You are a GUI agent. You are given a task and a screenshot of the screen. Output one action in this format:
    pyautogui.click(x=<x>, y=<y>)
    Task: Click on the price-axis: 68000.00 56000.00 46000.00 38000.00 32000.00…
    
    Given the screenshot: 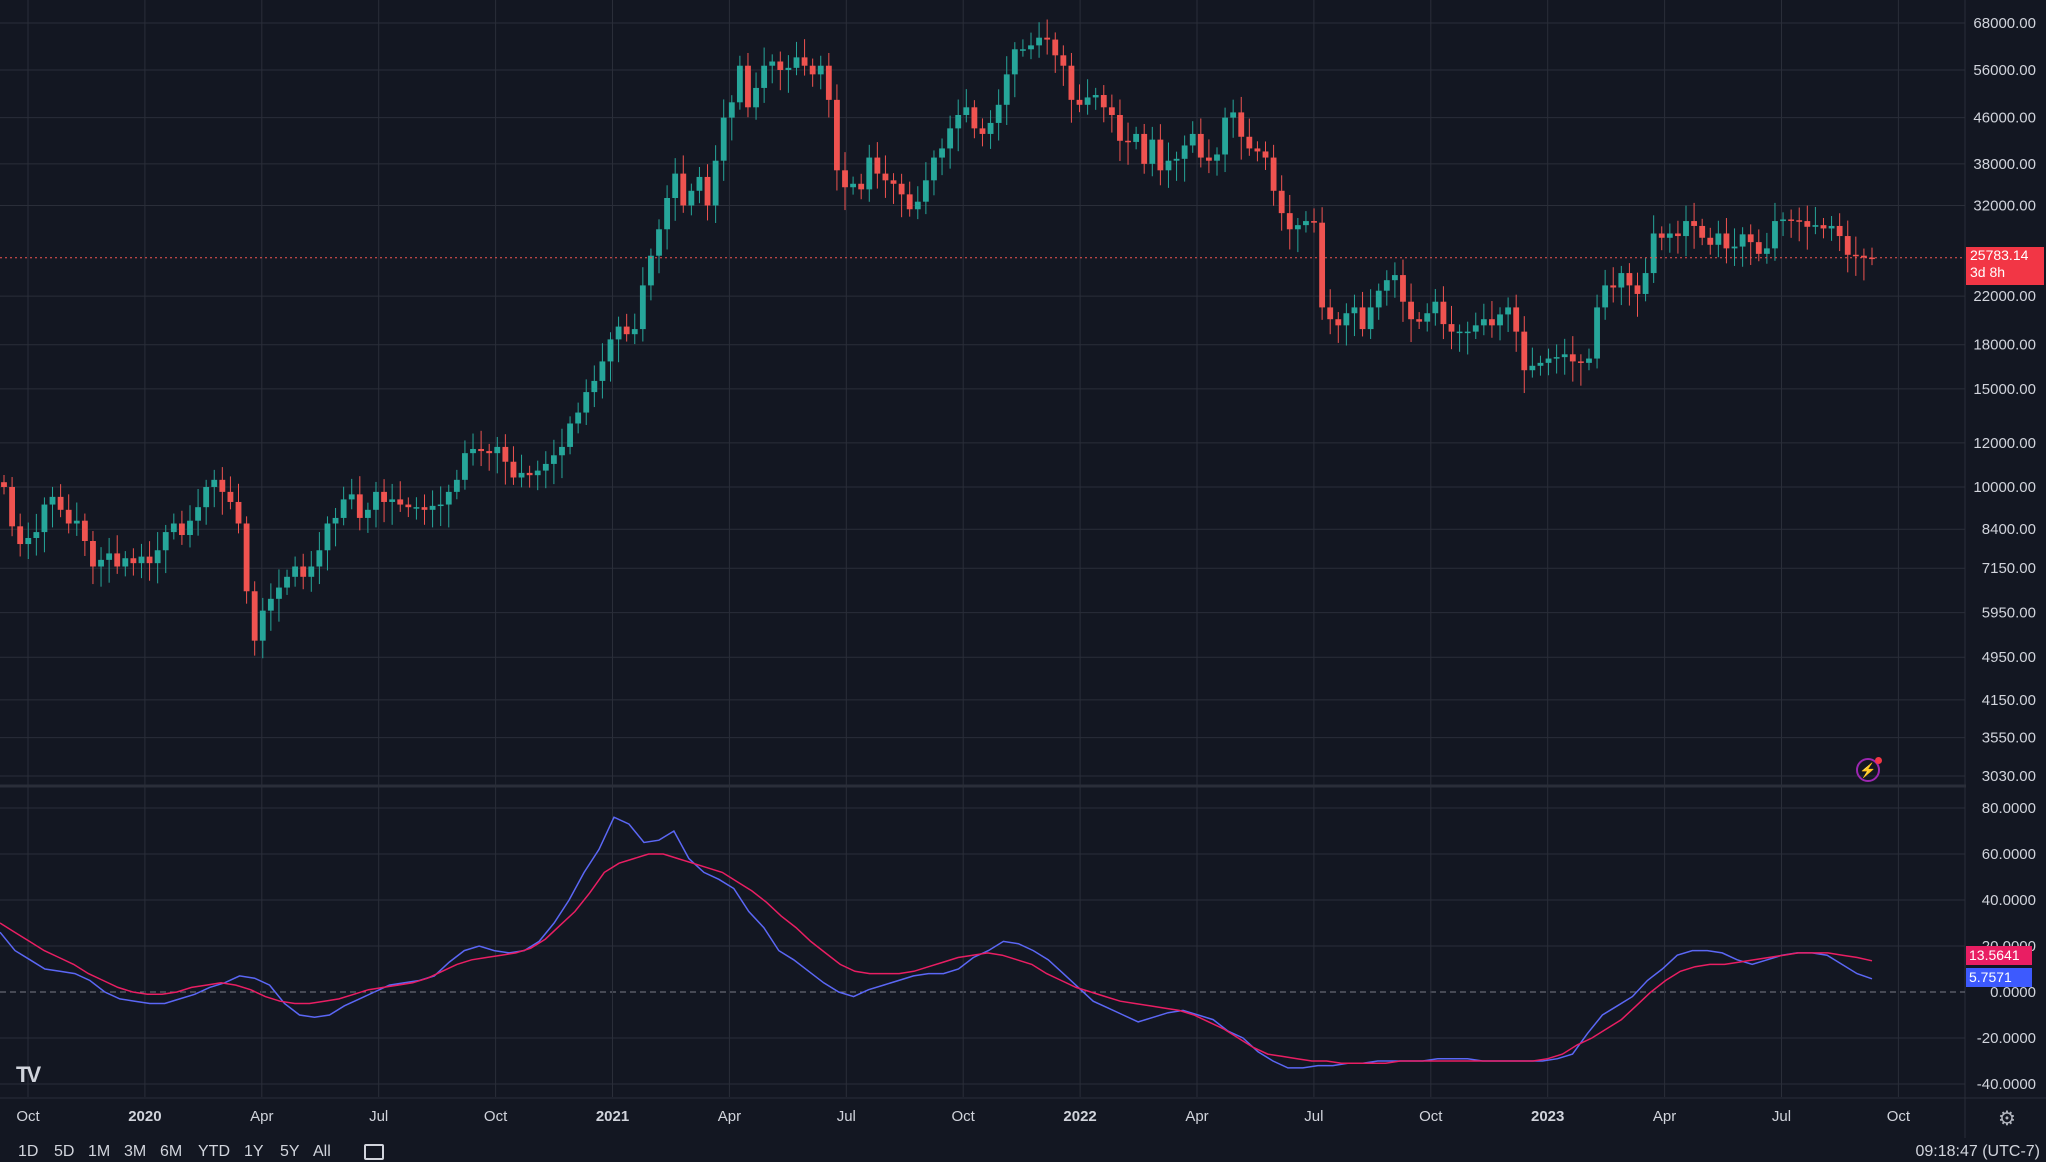 What is the action you would take?
    pyautogui.click(x=2004, y=400)
    